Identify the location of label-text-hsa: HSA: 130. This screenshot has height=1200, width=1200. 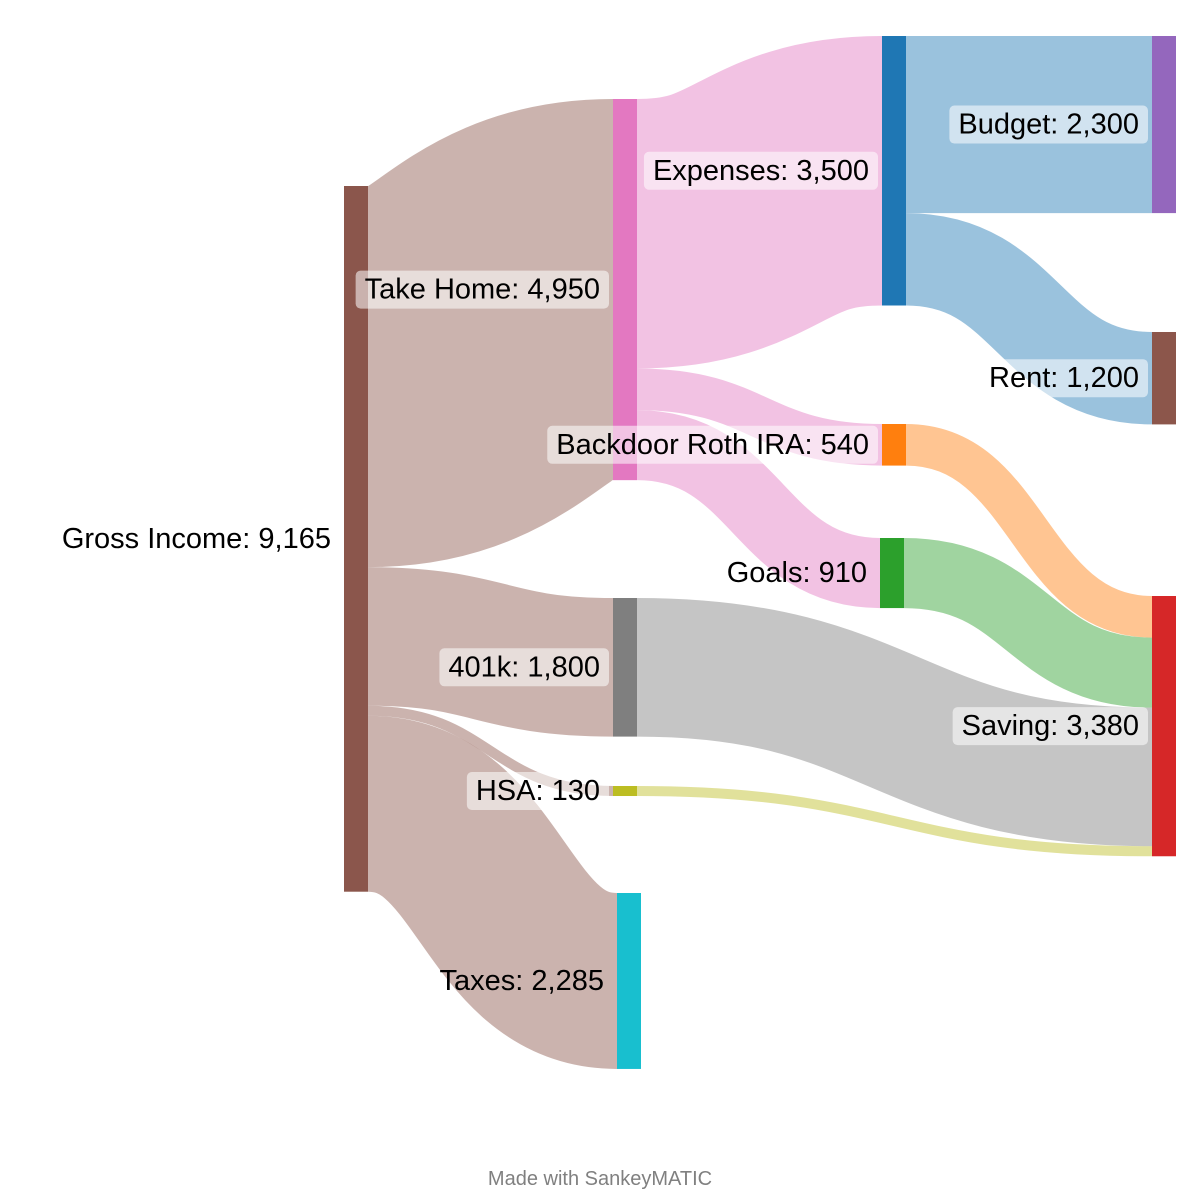
(538, 791).